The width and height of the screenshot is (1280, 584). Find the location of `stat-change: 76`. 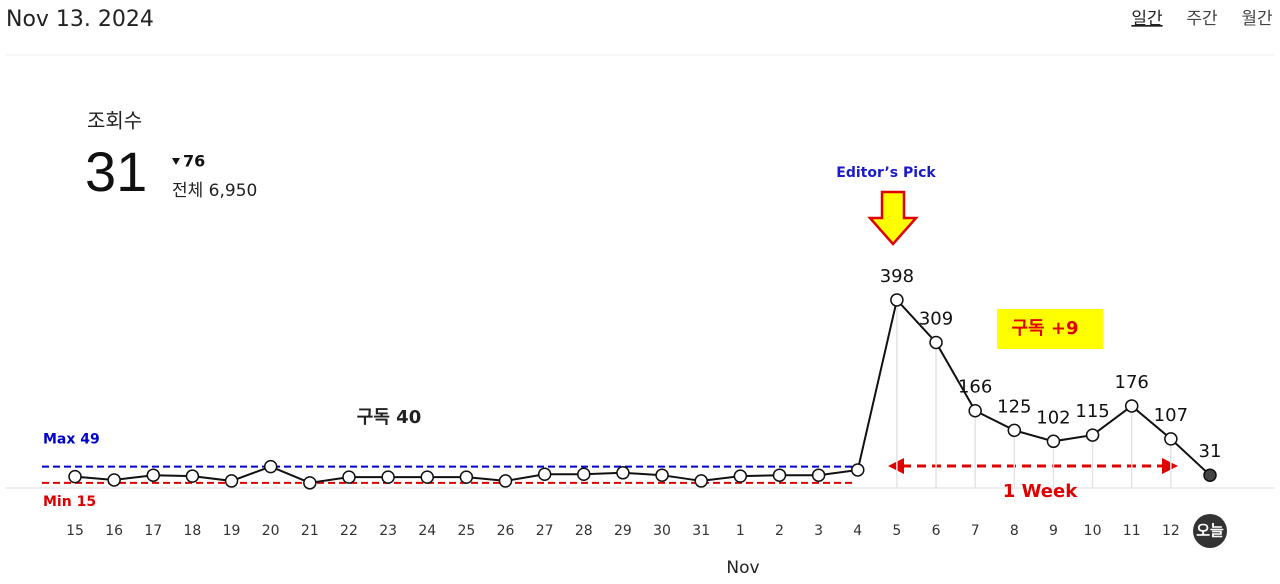

stat-change: 76 is located at coordinates (194, 161).